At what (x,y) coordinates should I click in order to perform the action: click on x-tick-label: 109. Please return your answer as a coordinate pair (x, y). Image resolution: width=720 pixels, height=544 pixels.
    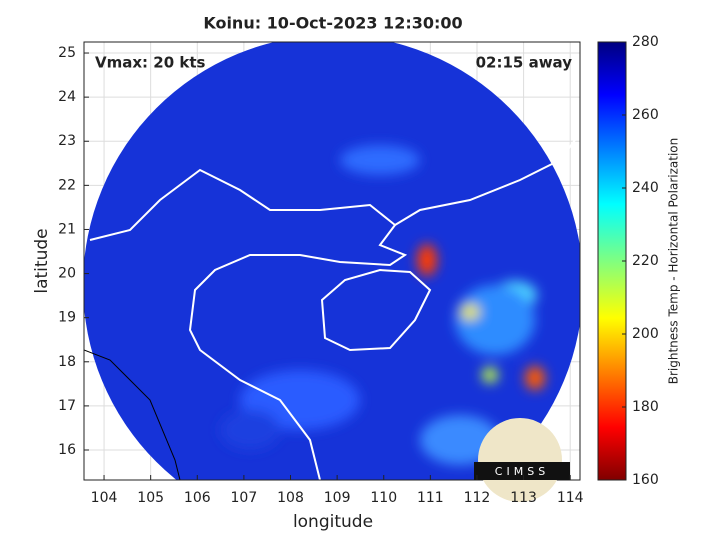
    Looking at the image, I should click on (337, 498).